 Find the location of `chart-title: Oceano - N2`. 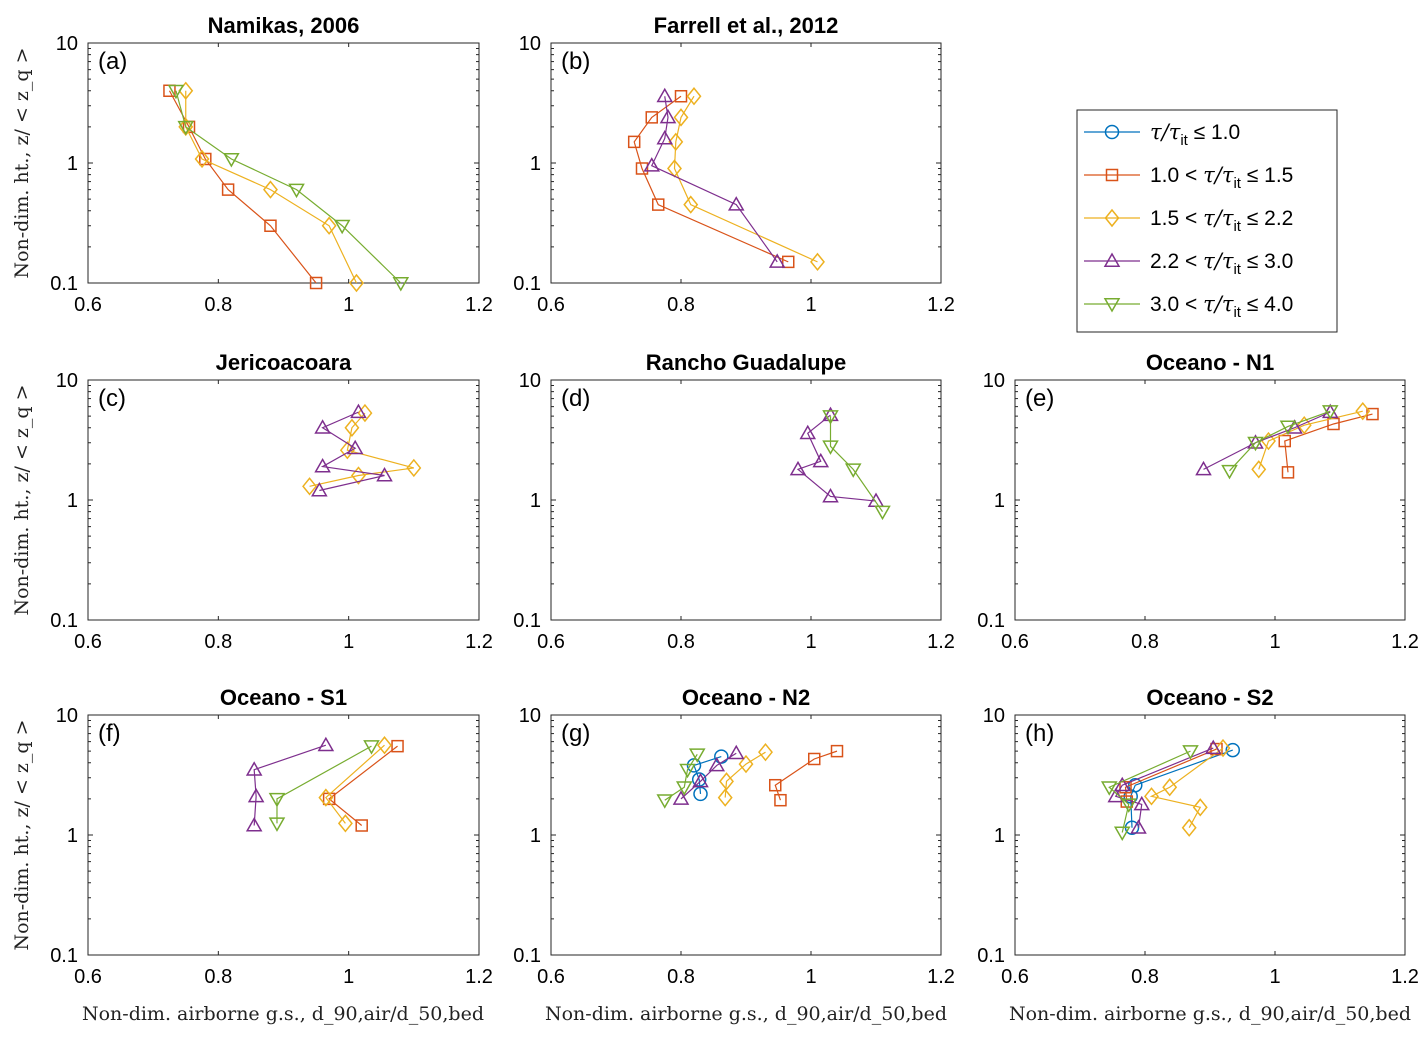

chart-title: Oceano - N2 is located at coordinates (746, 697).